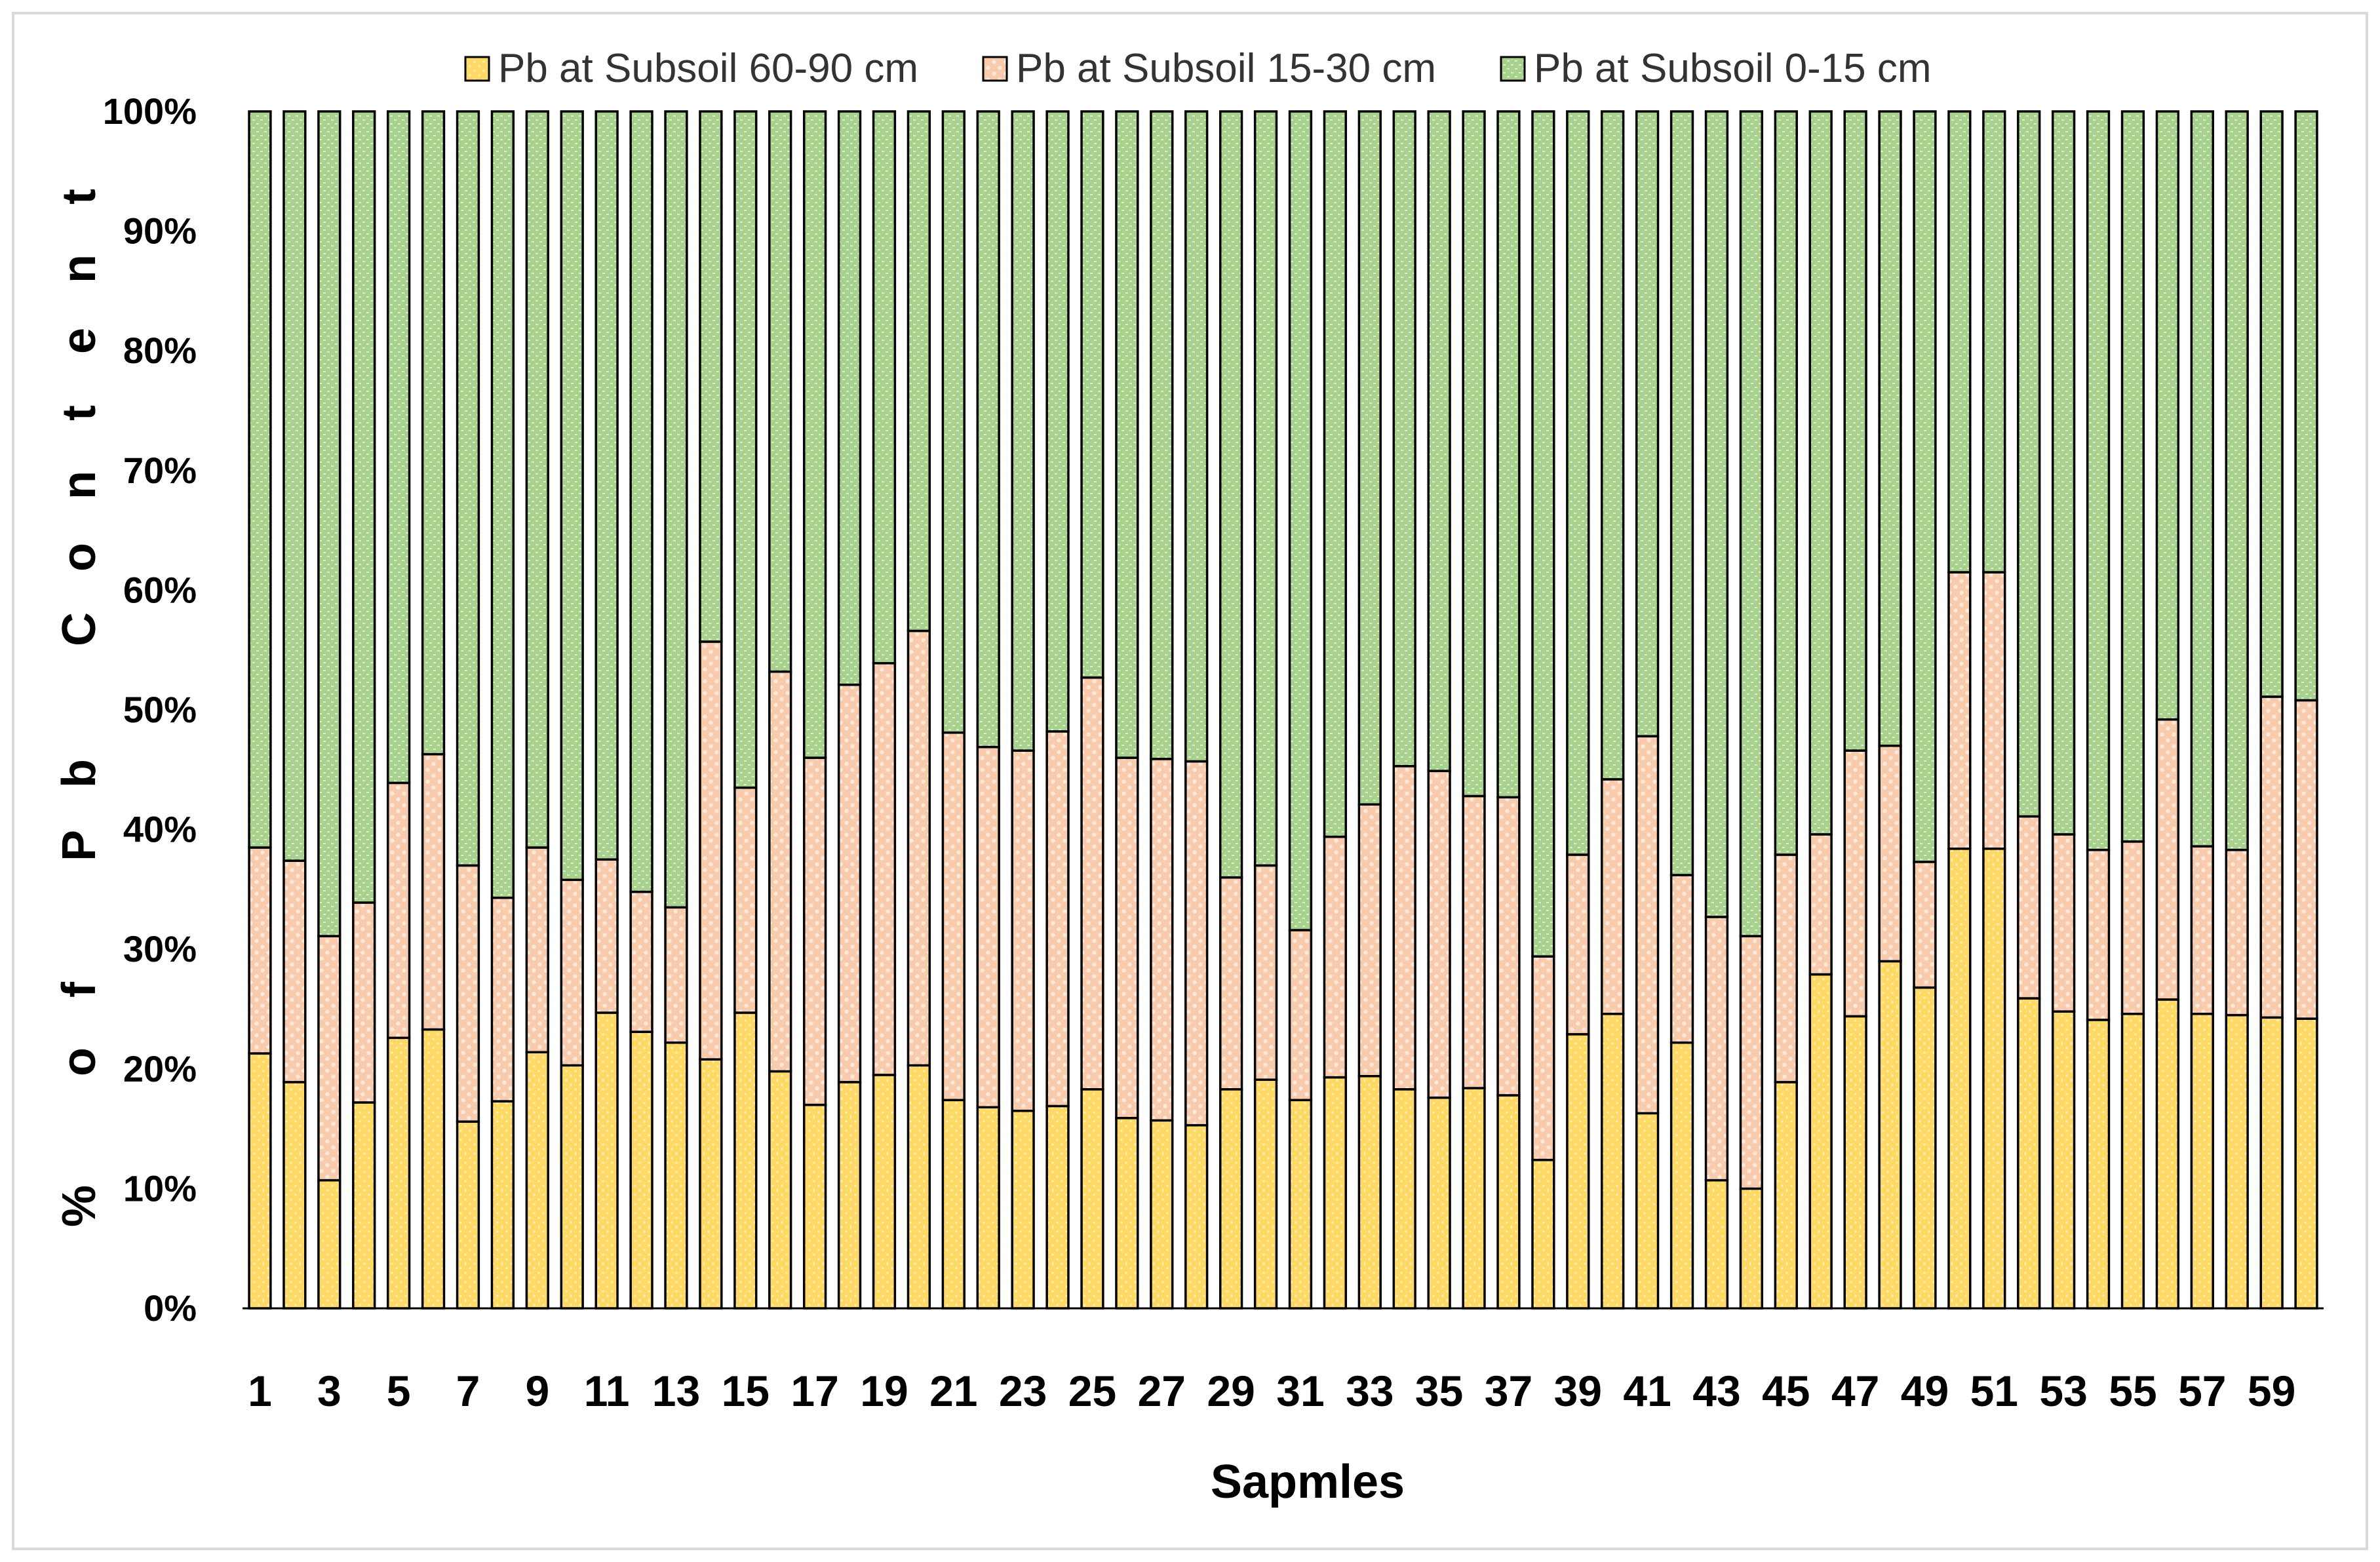  What do you see at coordinates (468, 1391) in the screenshot?
I see `x-tick-label: 7` at bounding box center [468, 1391].